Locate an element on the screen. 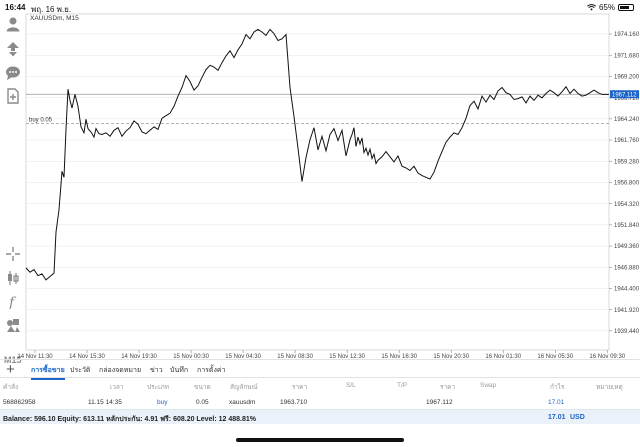 The image size is (640, 447). y-tick-label: 1971.680 is located at coordinates (627, 56).